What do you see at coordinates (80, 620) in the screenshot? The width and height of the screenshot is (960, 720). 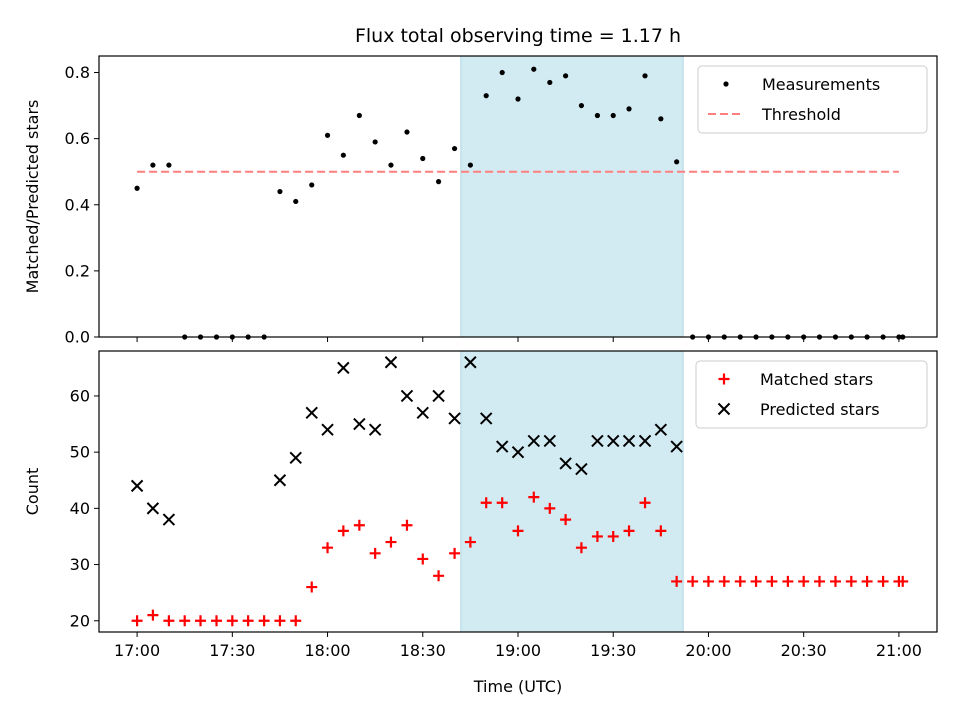 I see `y-tick-label: 20` at bounding box center [80, 620].